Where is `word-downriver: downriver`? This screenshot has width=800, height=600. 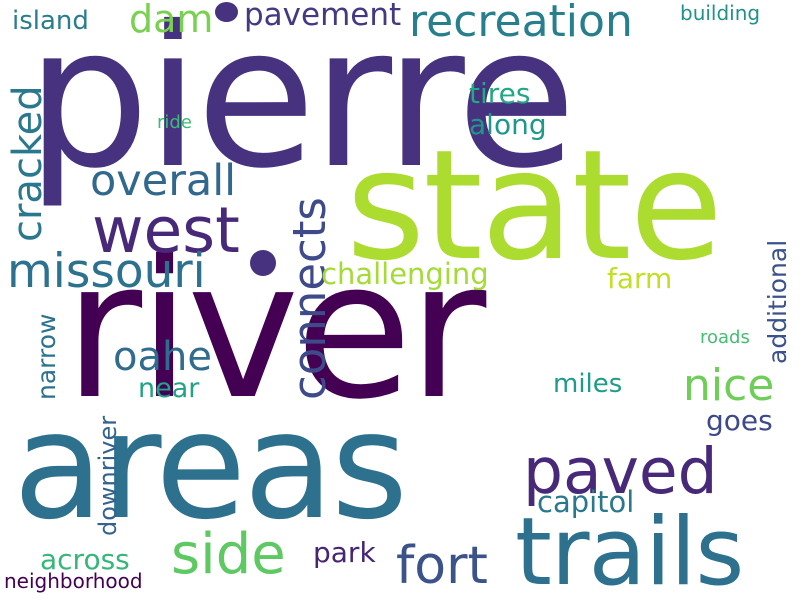
word-downriver: downriver is located at coordinates (108, 475).